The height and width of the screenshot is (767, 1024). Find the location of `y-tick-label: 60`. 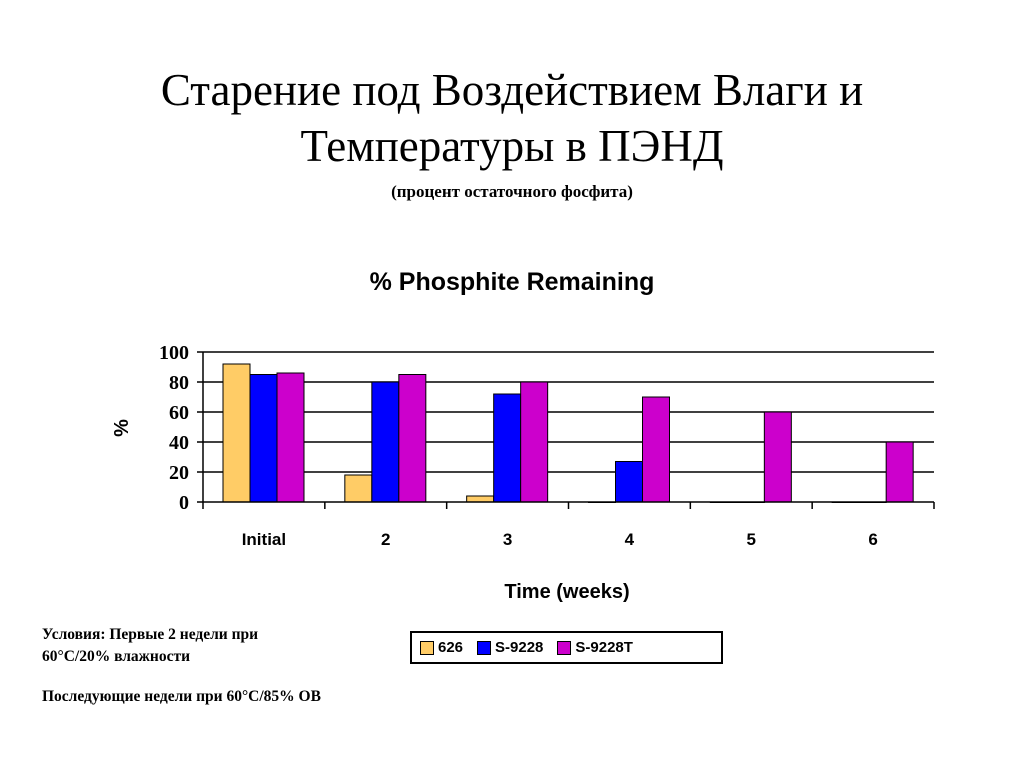

y-tick-label: 60 is located at coordinates (179, 413).